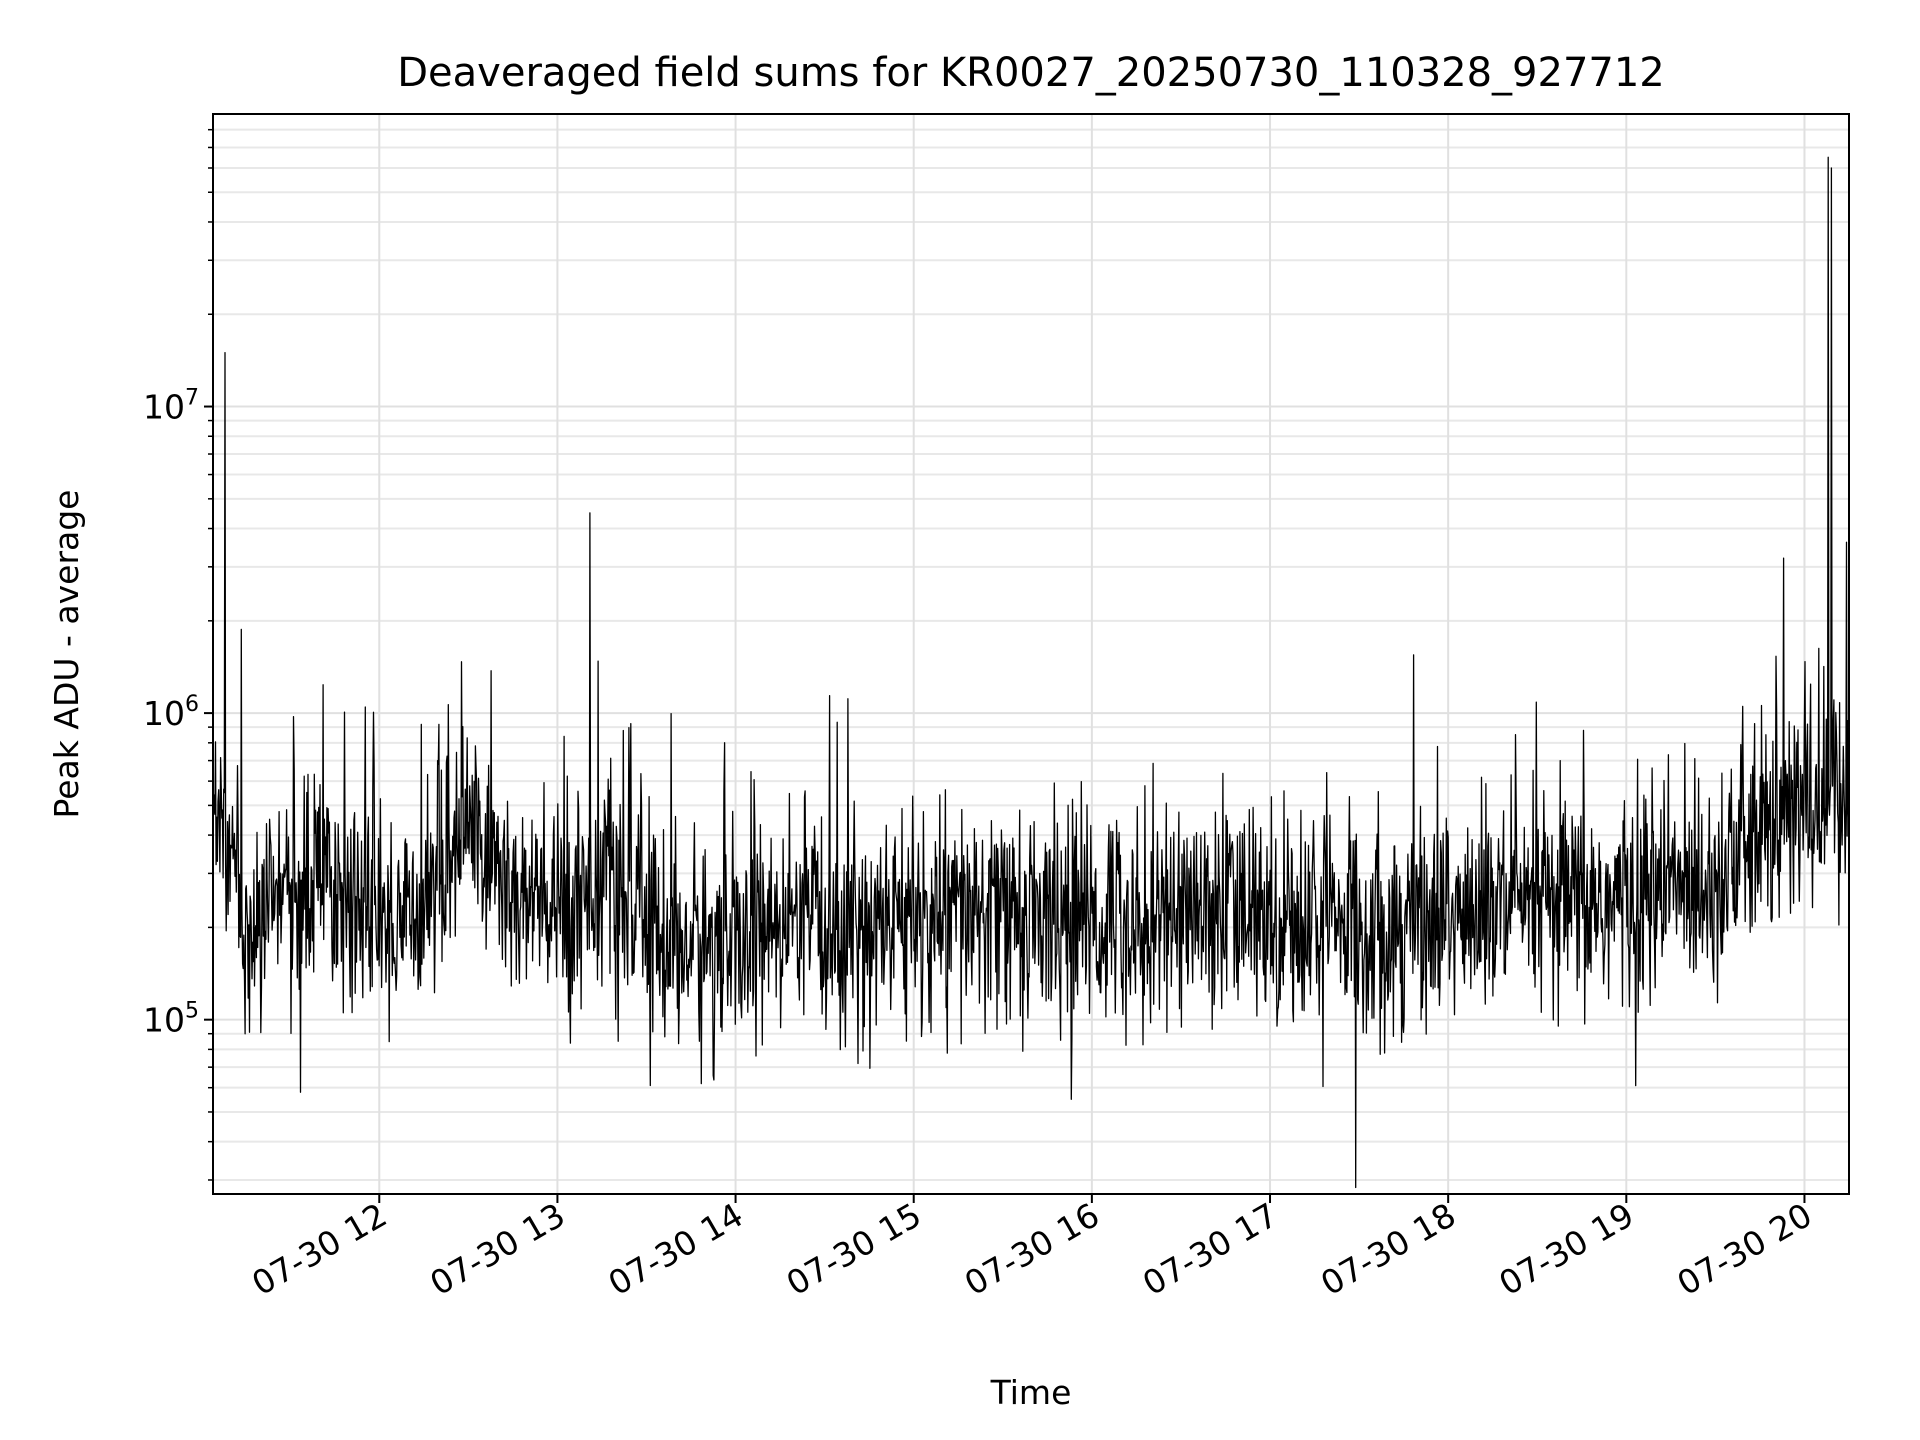 The height and width of the screenshot is (1440, 1920). What do you see at coordinates (1031, 1392) in the screenshot?
I see `x-axis-label: Time` at bounding box center [1031, 1392].